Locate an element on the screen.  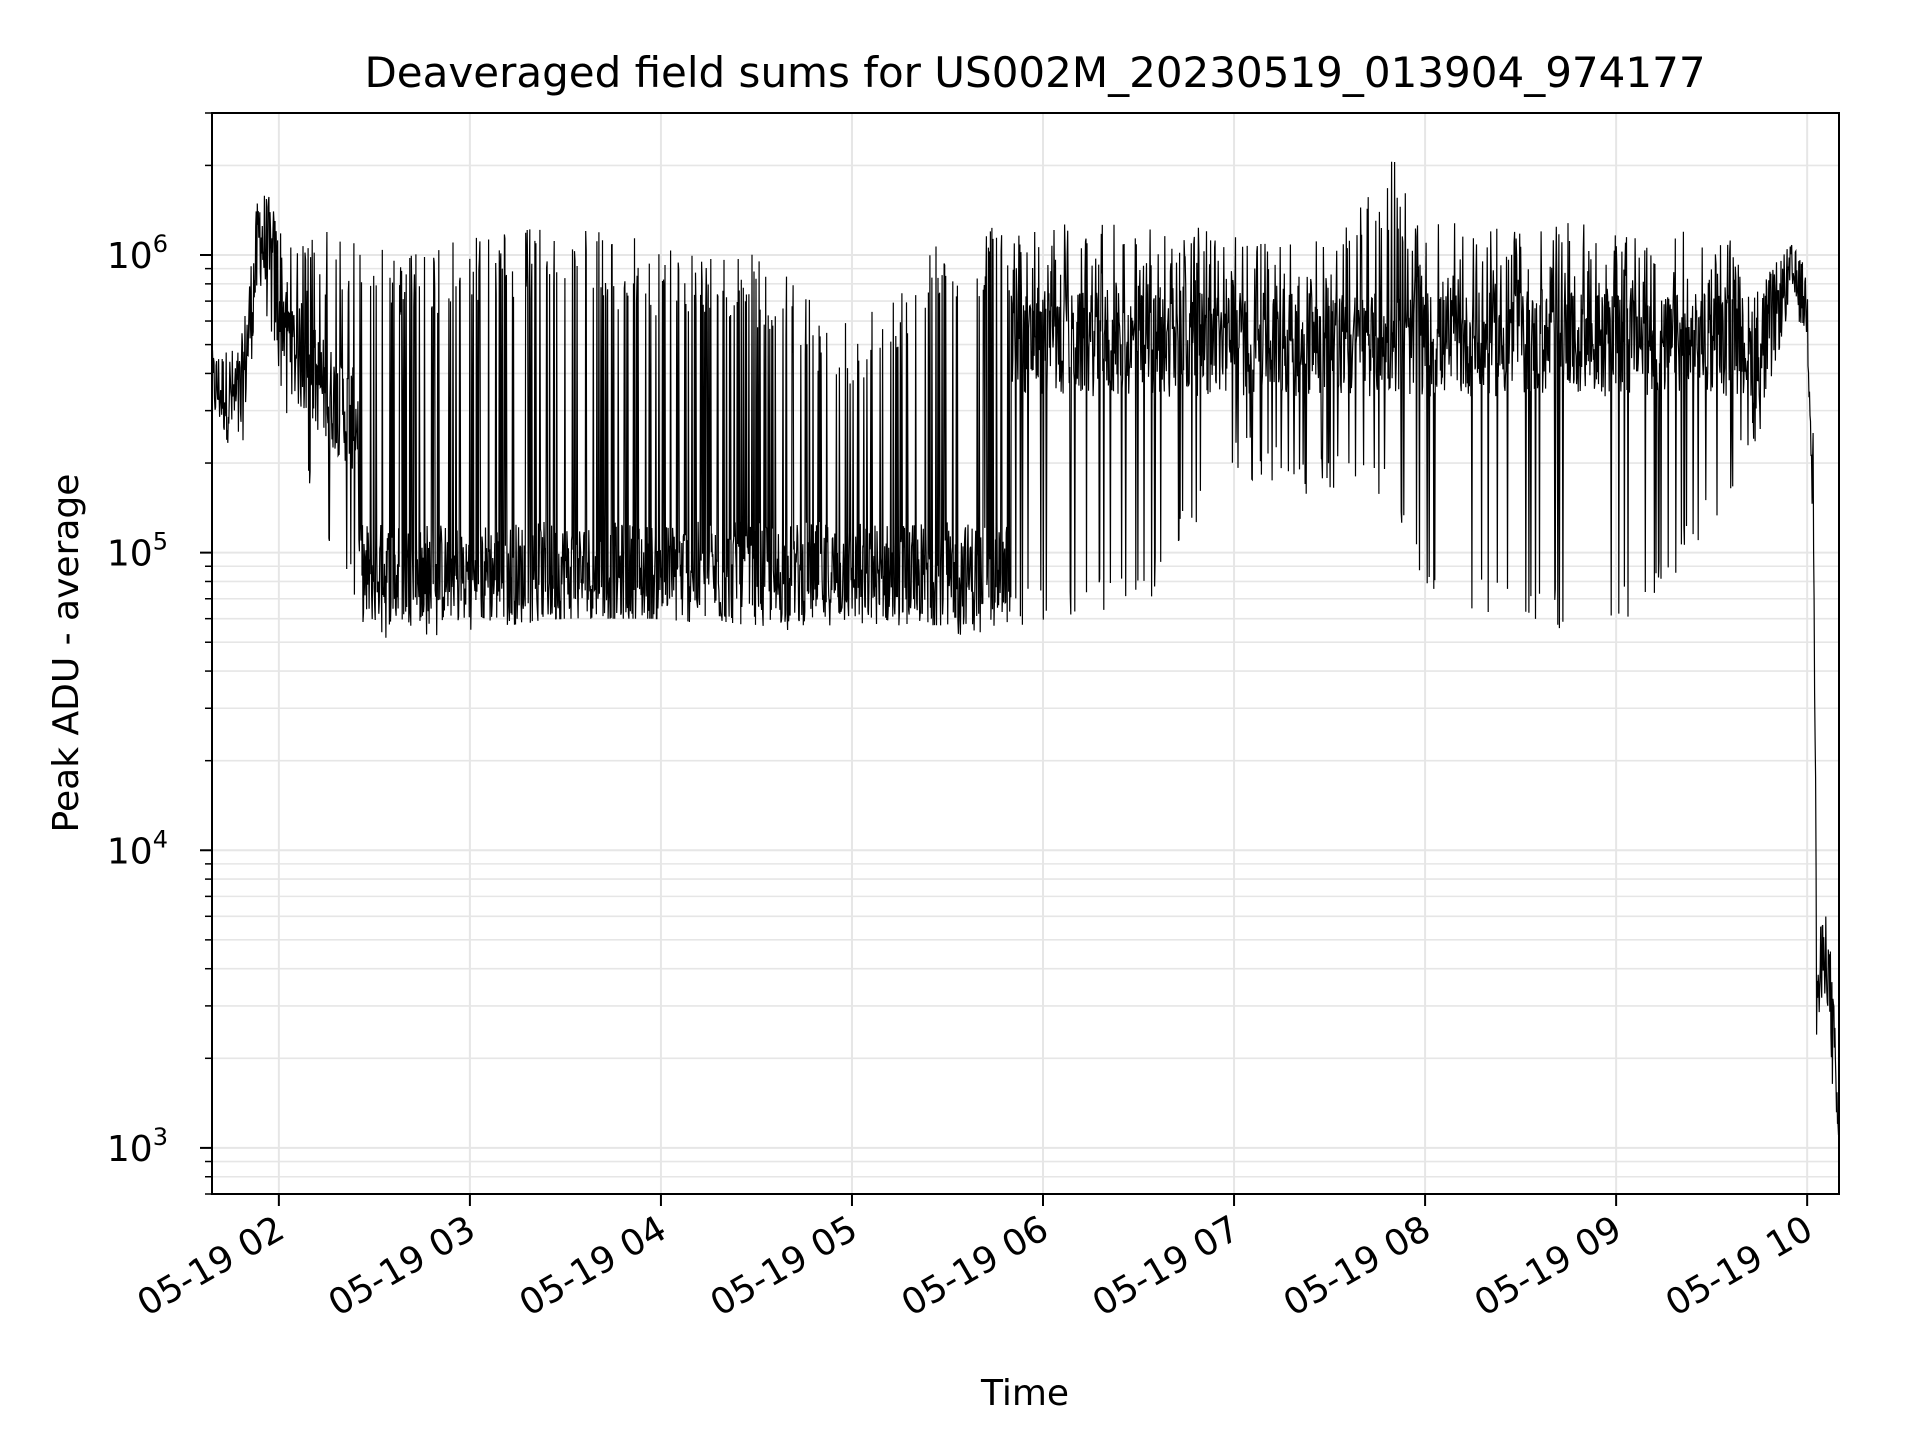
x-axis-label: Time is located at coordinates (1024, 1393).